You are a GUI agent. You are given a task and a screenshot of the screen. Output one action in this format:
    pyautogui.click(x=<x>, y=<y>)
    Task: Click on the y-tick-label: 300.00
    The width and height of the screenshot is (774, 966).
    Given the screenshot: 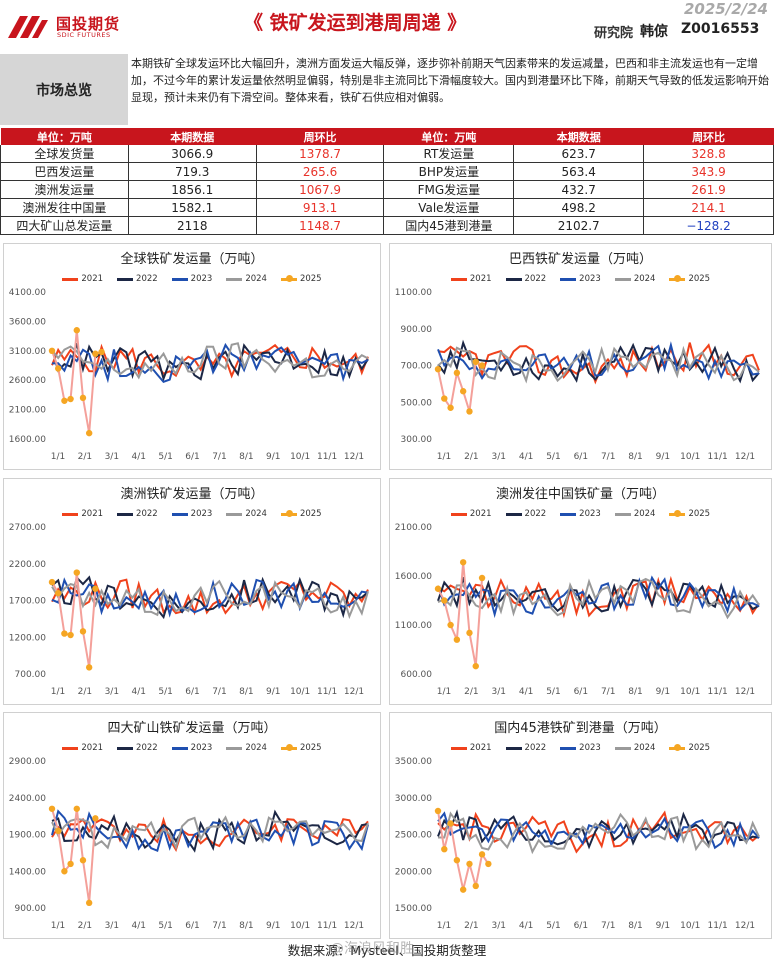 What is the action you would take?
    pyautogui.click(x=417, y=440)
    